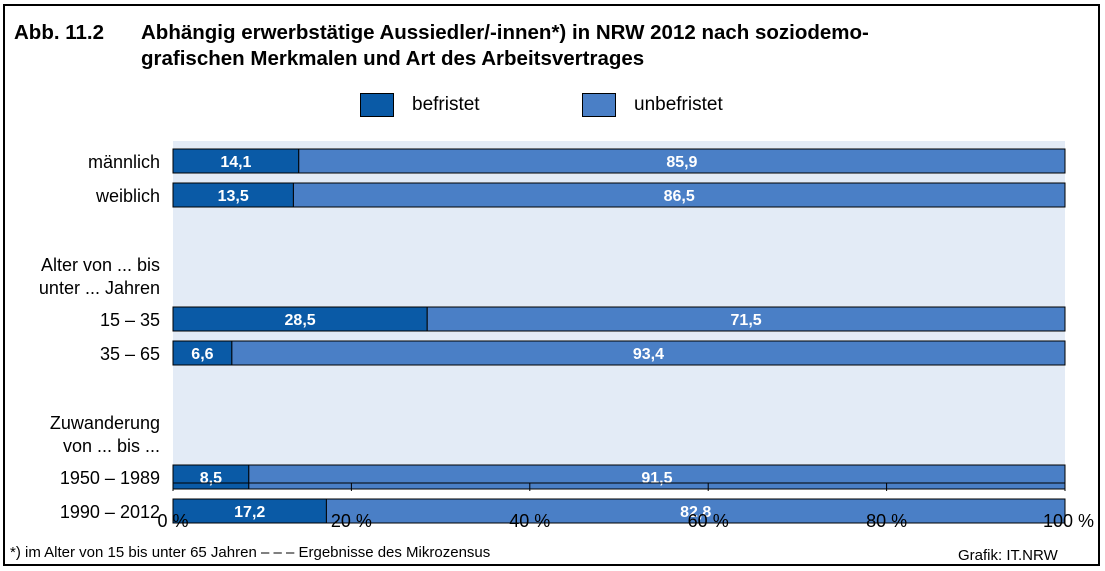 This screenshot has height=571, width=1105. I want to click on legend-swatch-unbefristet, so click(599, 105).